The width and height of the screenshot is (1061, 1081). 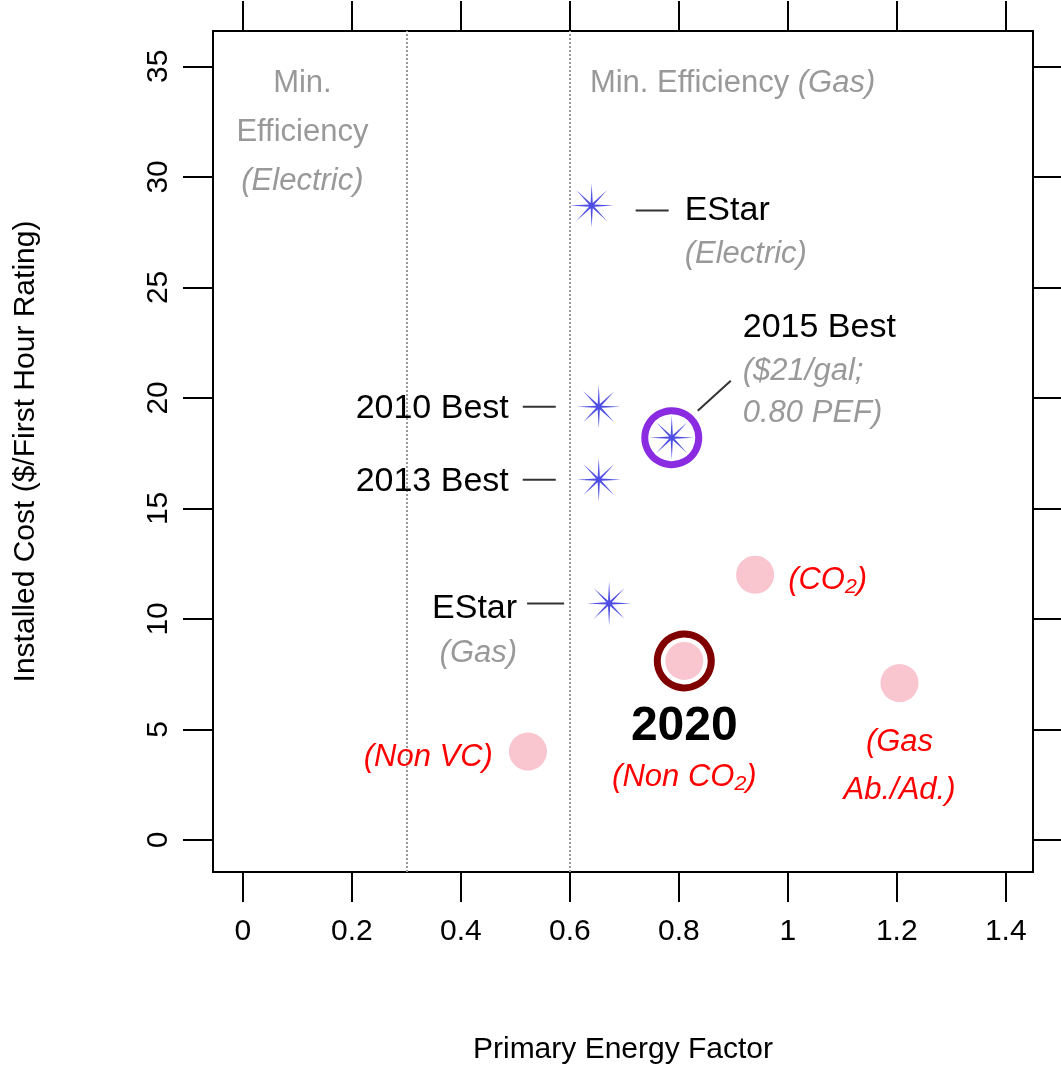 I want to click on ref-line-label: Min. Efficiency (Electric), so click(x=302, y=130).